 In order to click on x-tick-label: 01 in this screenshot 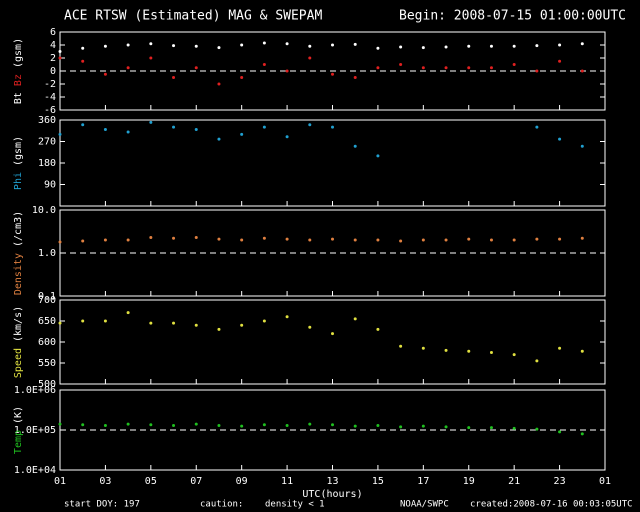, I will do `click(605, 481)`.